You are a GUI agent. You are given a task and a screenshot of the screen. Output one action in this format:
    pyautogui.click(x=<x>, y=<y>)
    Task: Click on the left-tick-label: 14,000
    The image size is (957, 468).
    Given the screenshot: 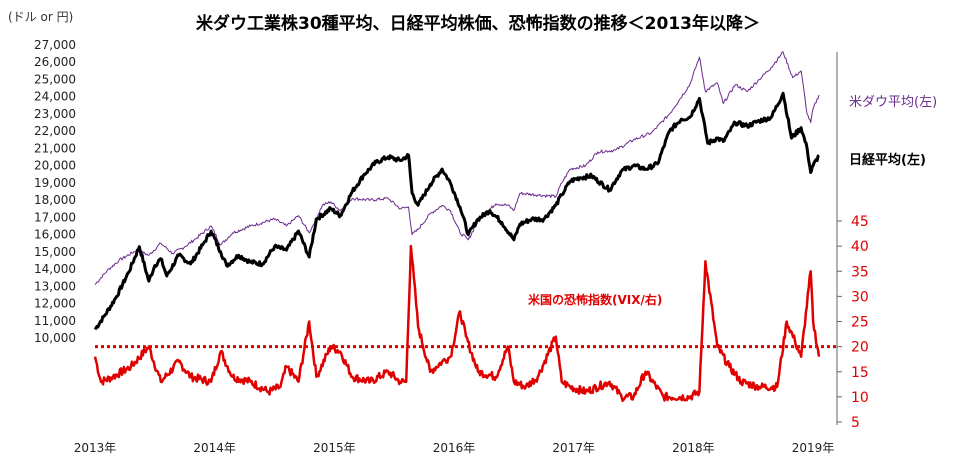 What is the action you would take?
    pyautogui.click(x=55, y=269)
    